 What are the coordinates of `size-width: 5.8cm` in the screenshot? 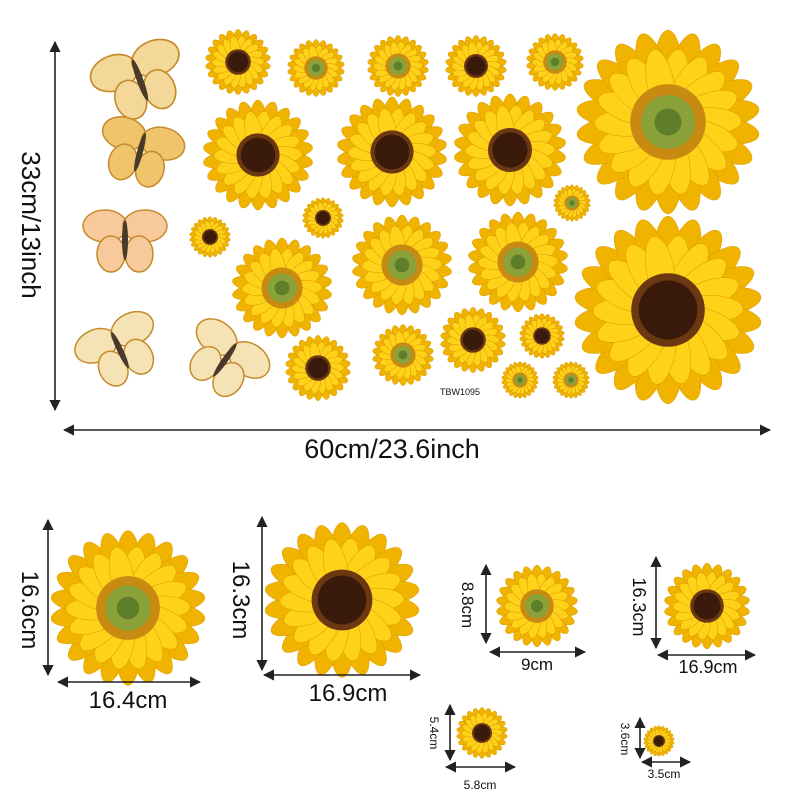 It's located at (480, 785).